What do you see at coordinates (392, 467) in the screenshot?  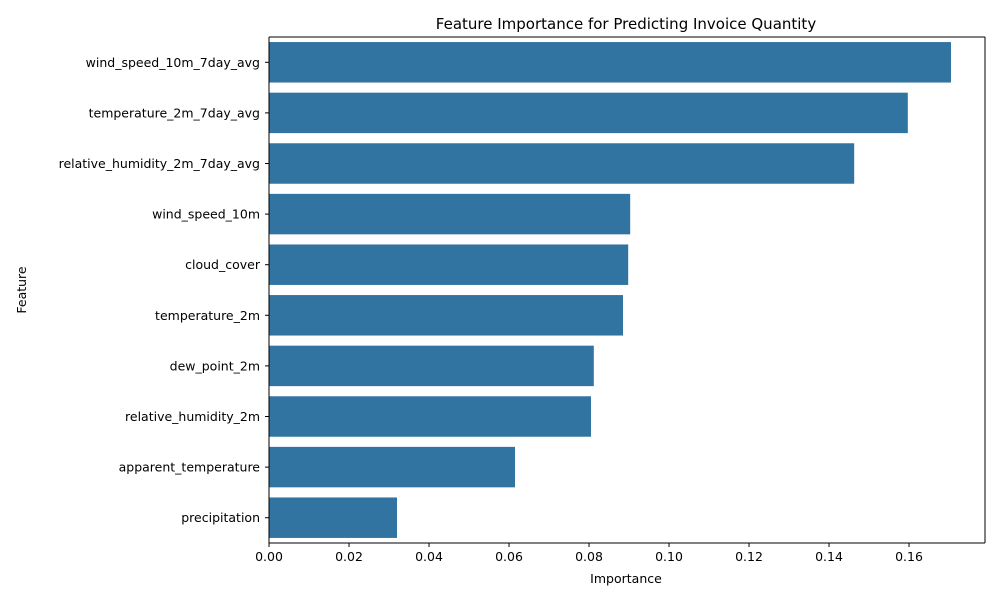 I see `bar-apparent-temperature` at bounding box center [392, 467].